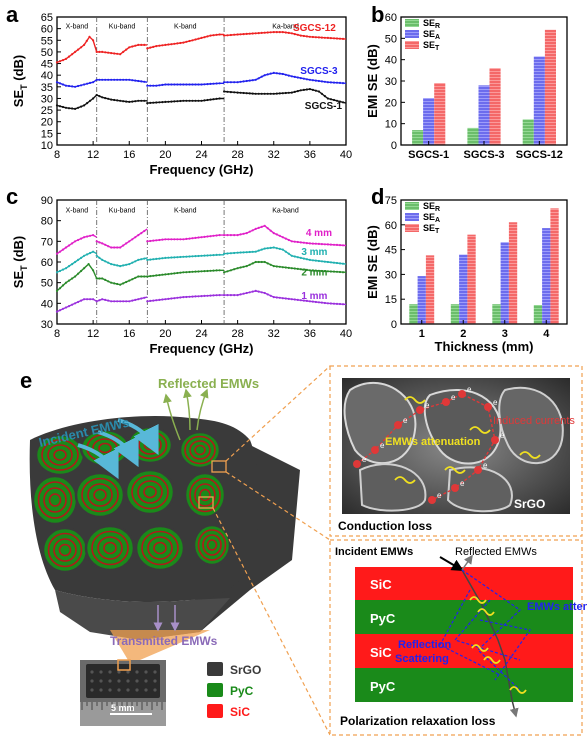 The image size is (587, 738). Describe the element at coordinates (394, 325) in the screenshot. I see `y-tick-label: 0` at that location.